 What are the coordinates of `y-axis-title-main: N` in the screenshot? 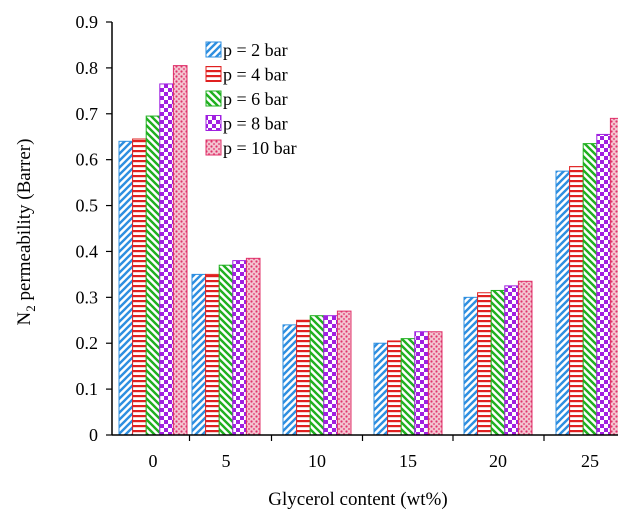 It's located at (24, 318).